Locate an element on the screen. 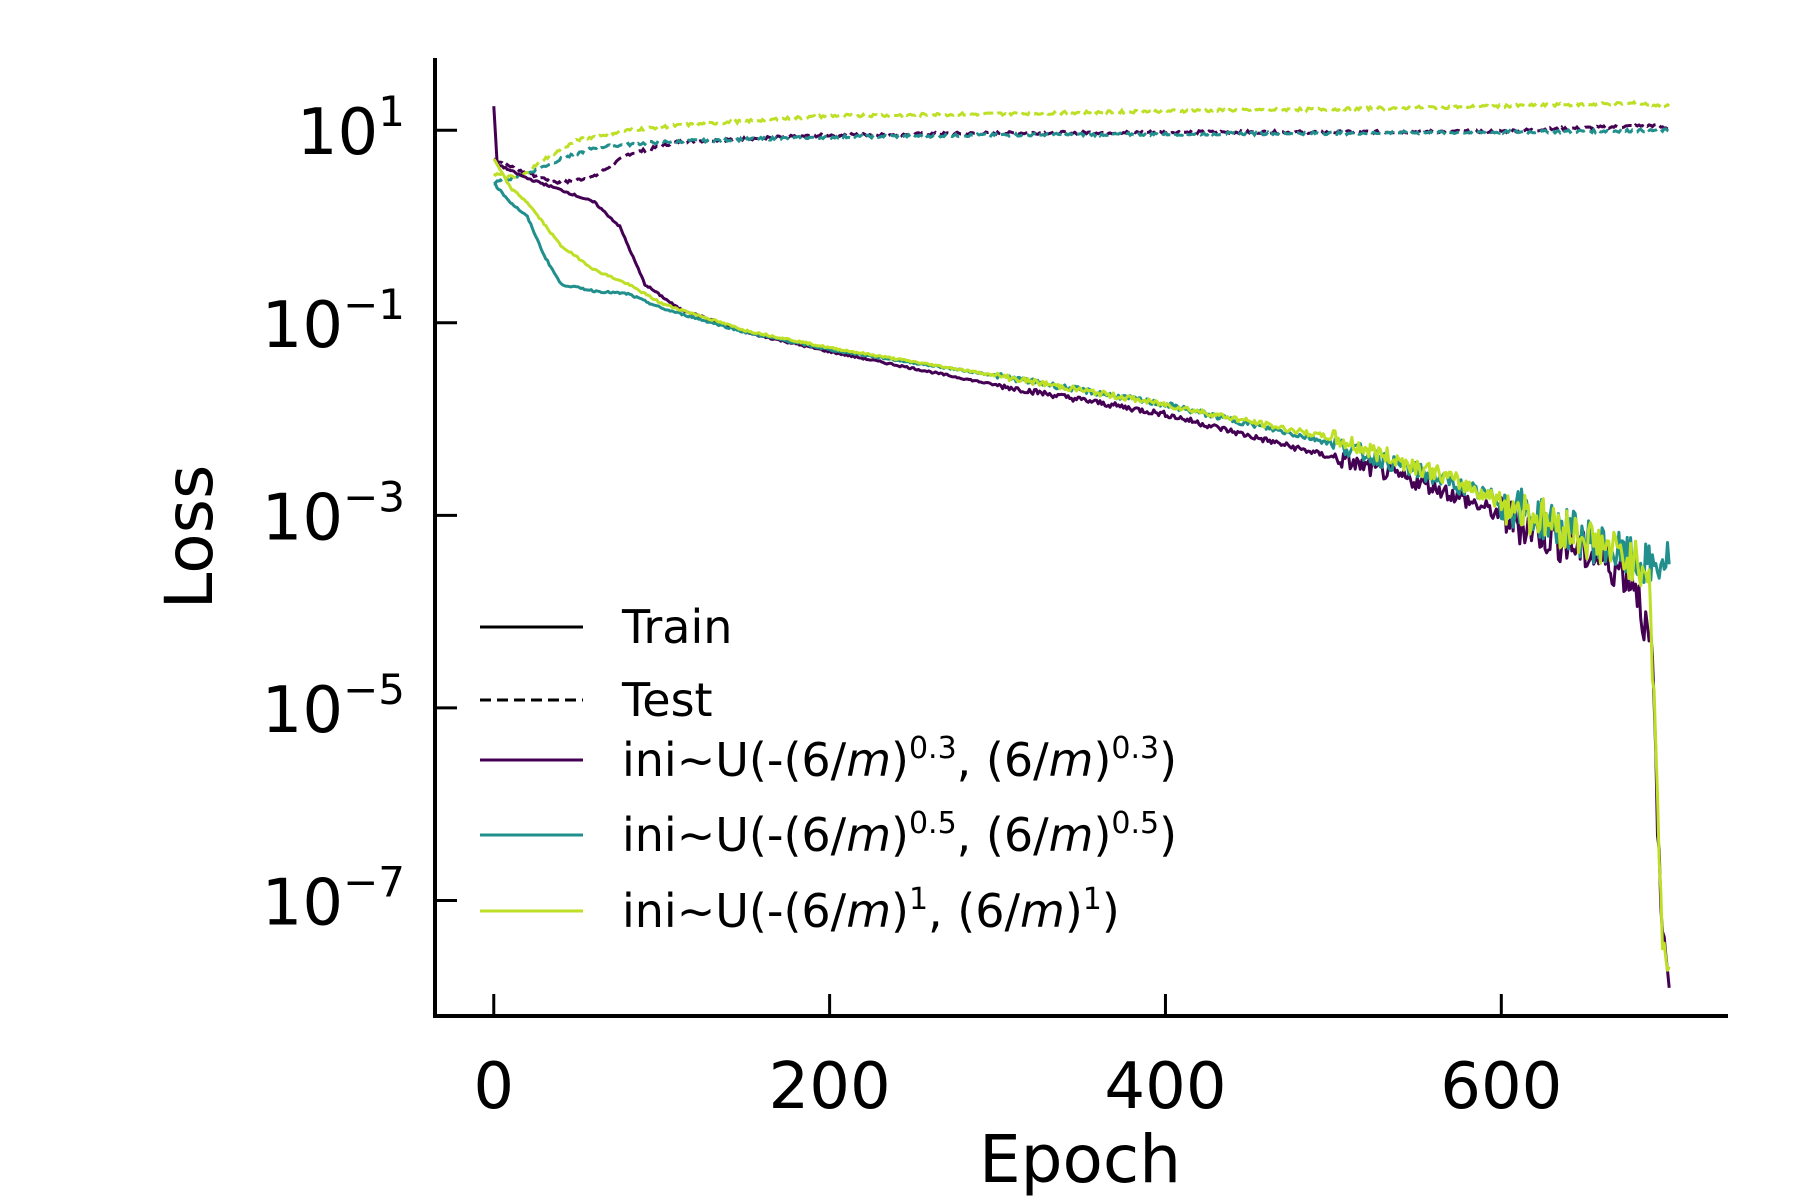  y-tick-label: 10⁻⁵ is located at coordinates (333, 706).